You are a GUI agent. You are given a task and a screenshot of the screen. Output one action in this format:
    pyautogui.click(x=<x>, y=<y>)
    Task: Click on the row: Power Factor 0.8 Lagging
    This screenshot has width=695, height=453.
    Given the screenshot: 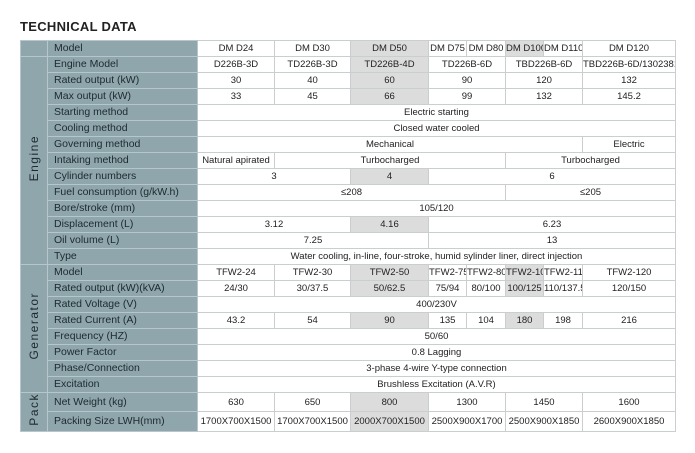 What is the action you would take?
    pyautogui.click(x=348, y=352)
    